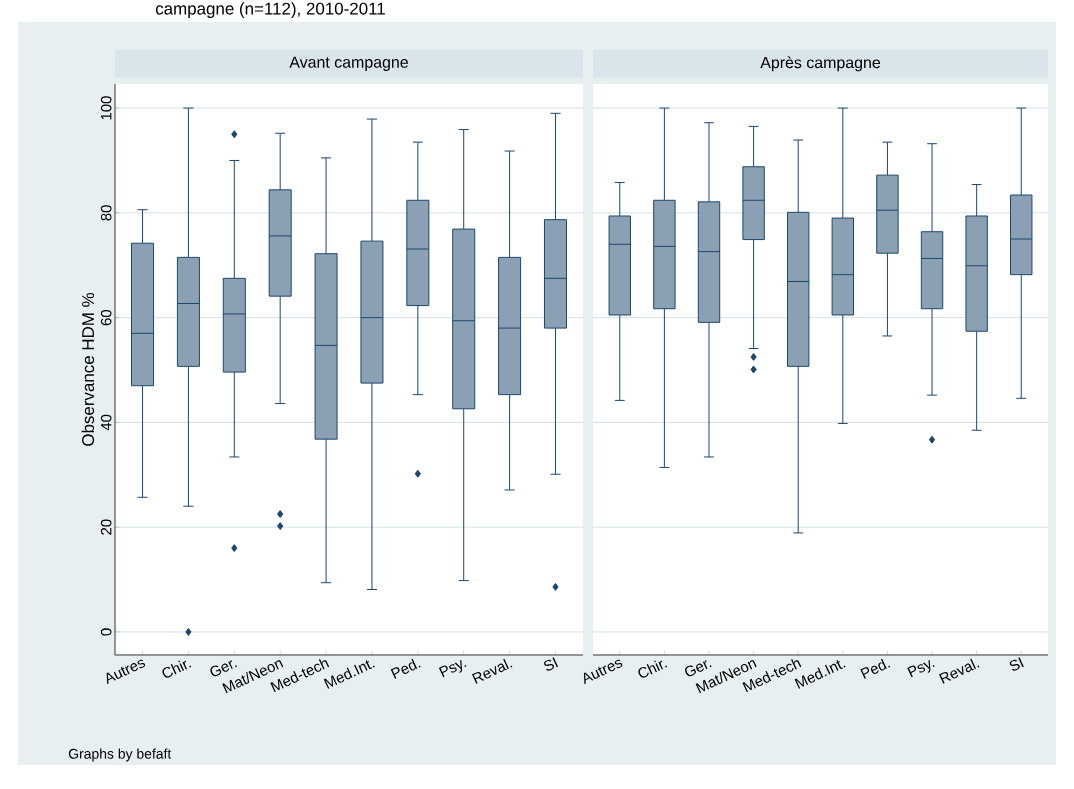  Describe the element at coordinates (106, 317) in the screenshot. I see `y-tick-label: 60` at that location.